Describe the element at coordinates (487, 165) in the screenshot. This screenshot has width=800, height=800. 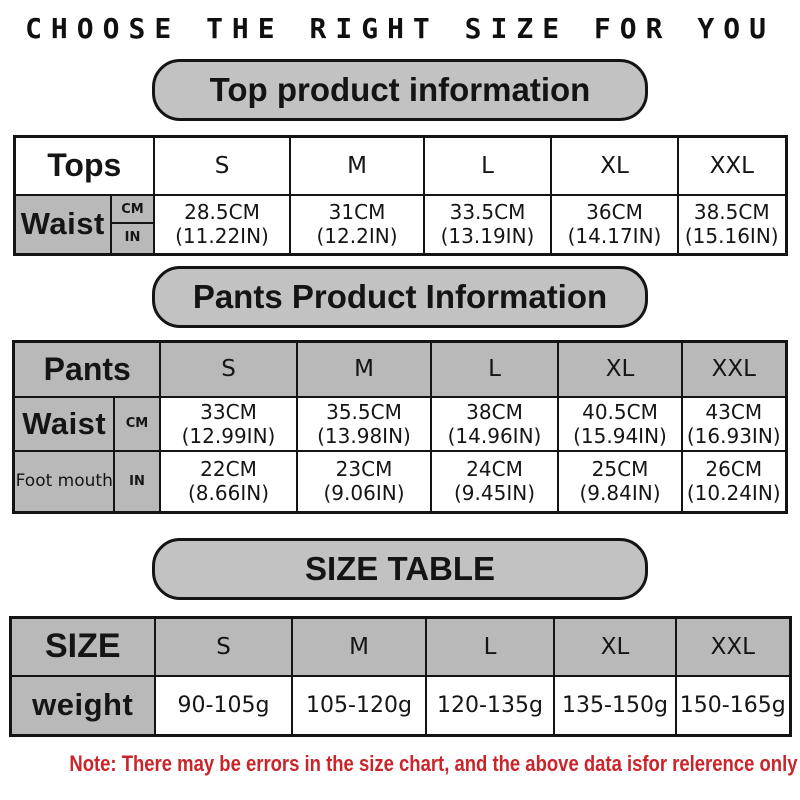
I see `tops-col-header-l: L` at that location.